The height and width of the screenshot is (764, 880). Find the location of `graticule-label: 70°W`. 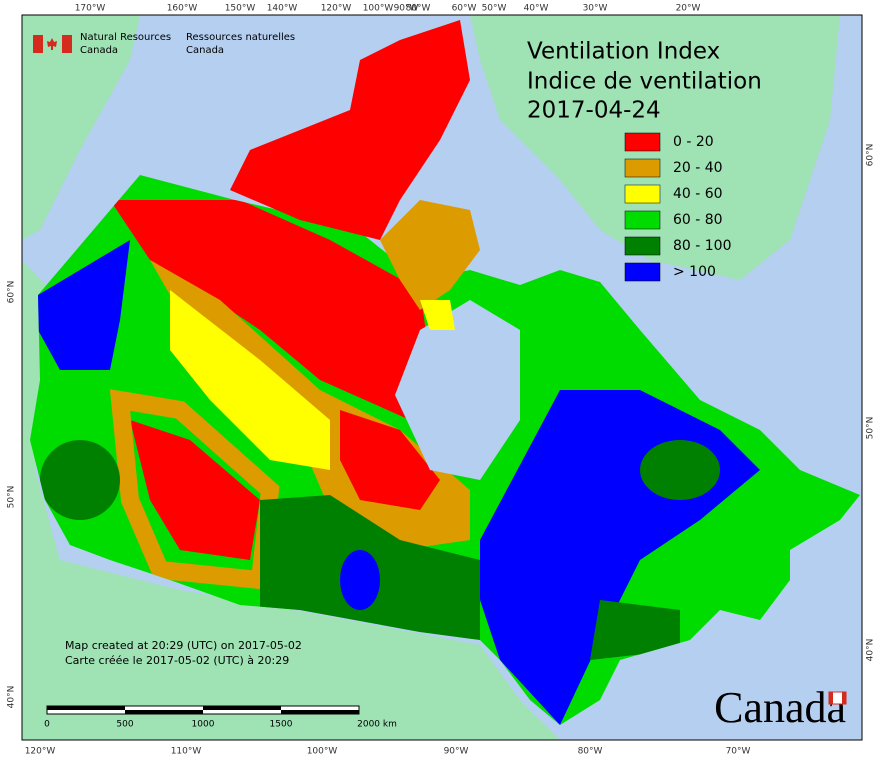

graticule-label: 70°W is located at coordinates (738, 752).